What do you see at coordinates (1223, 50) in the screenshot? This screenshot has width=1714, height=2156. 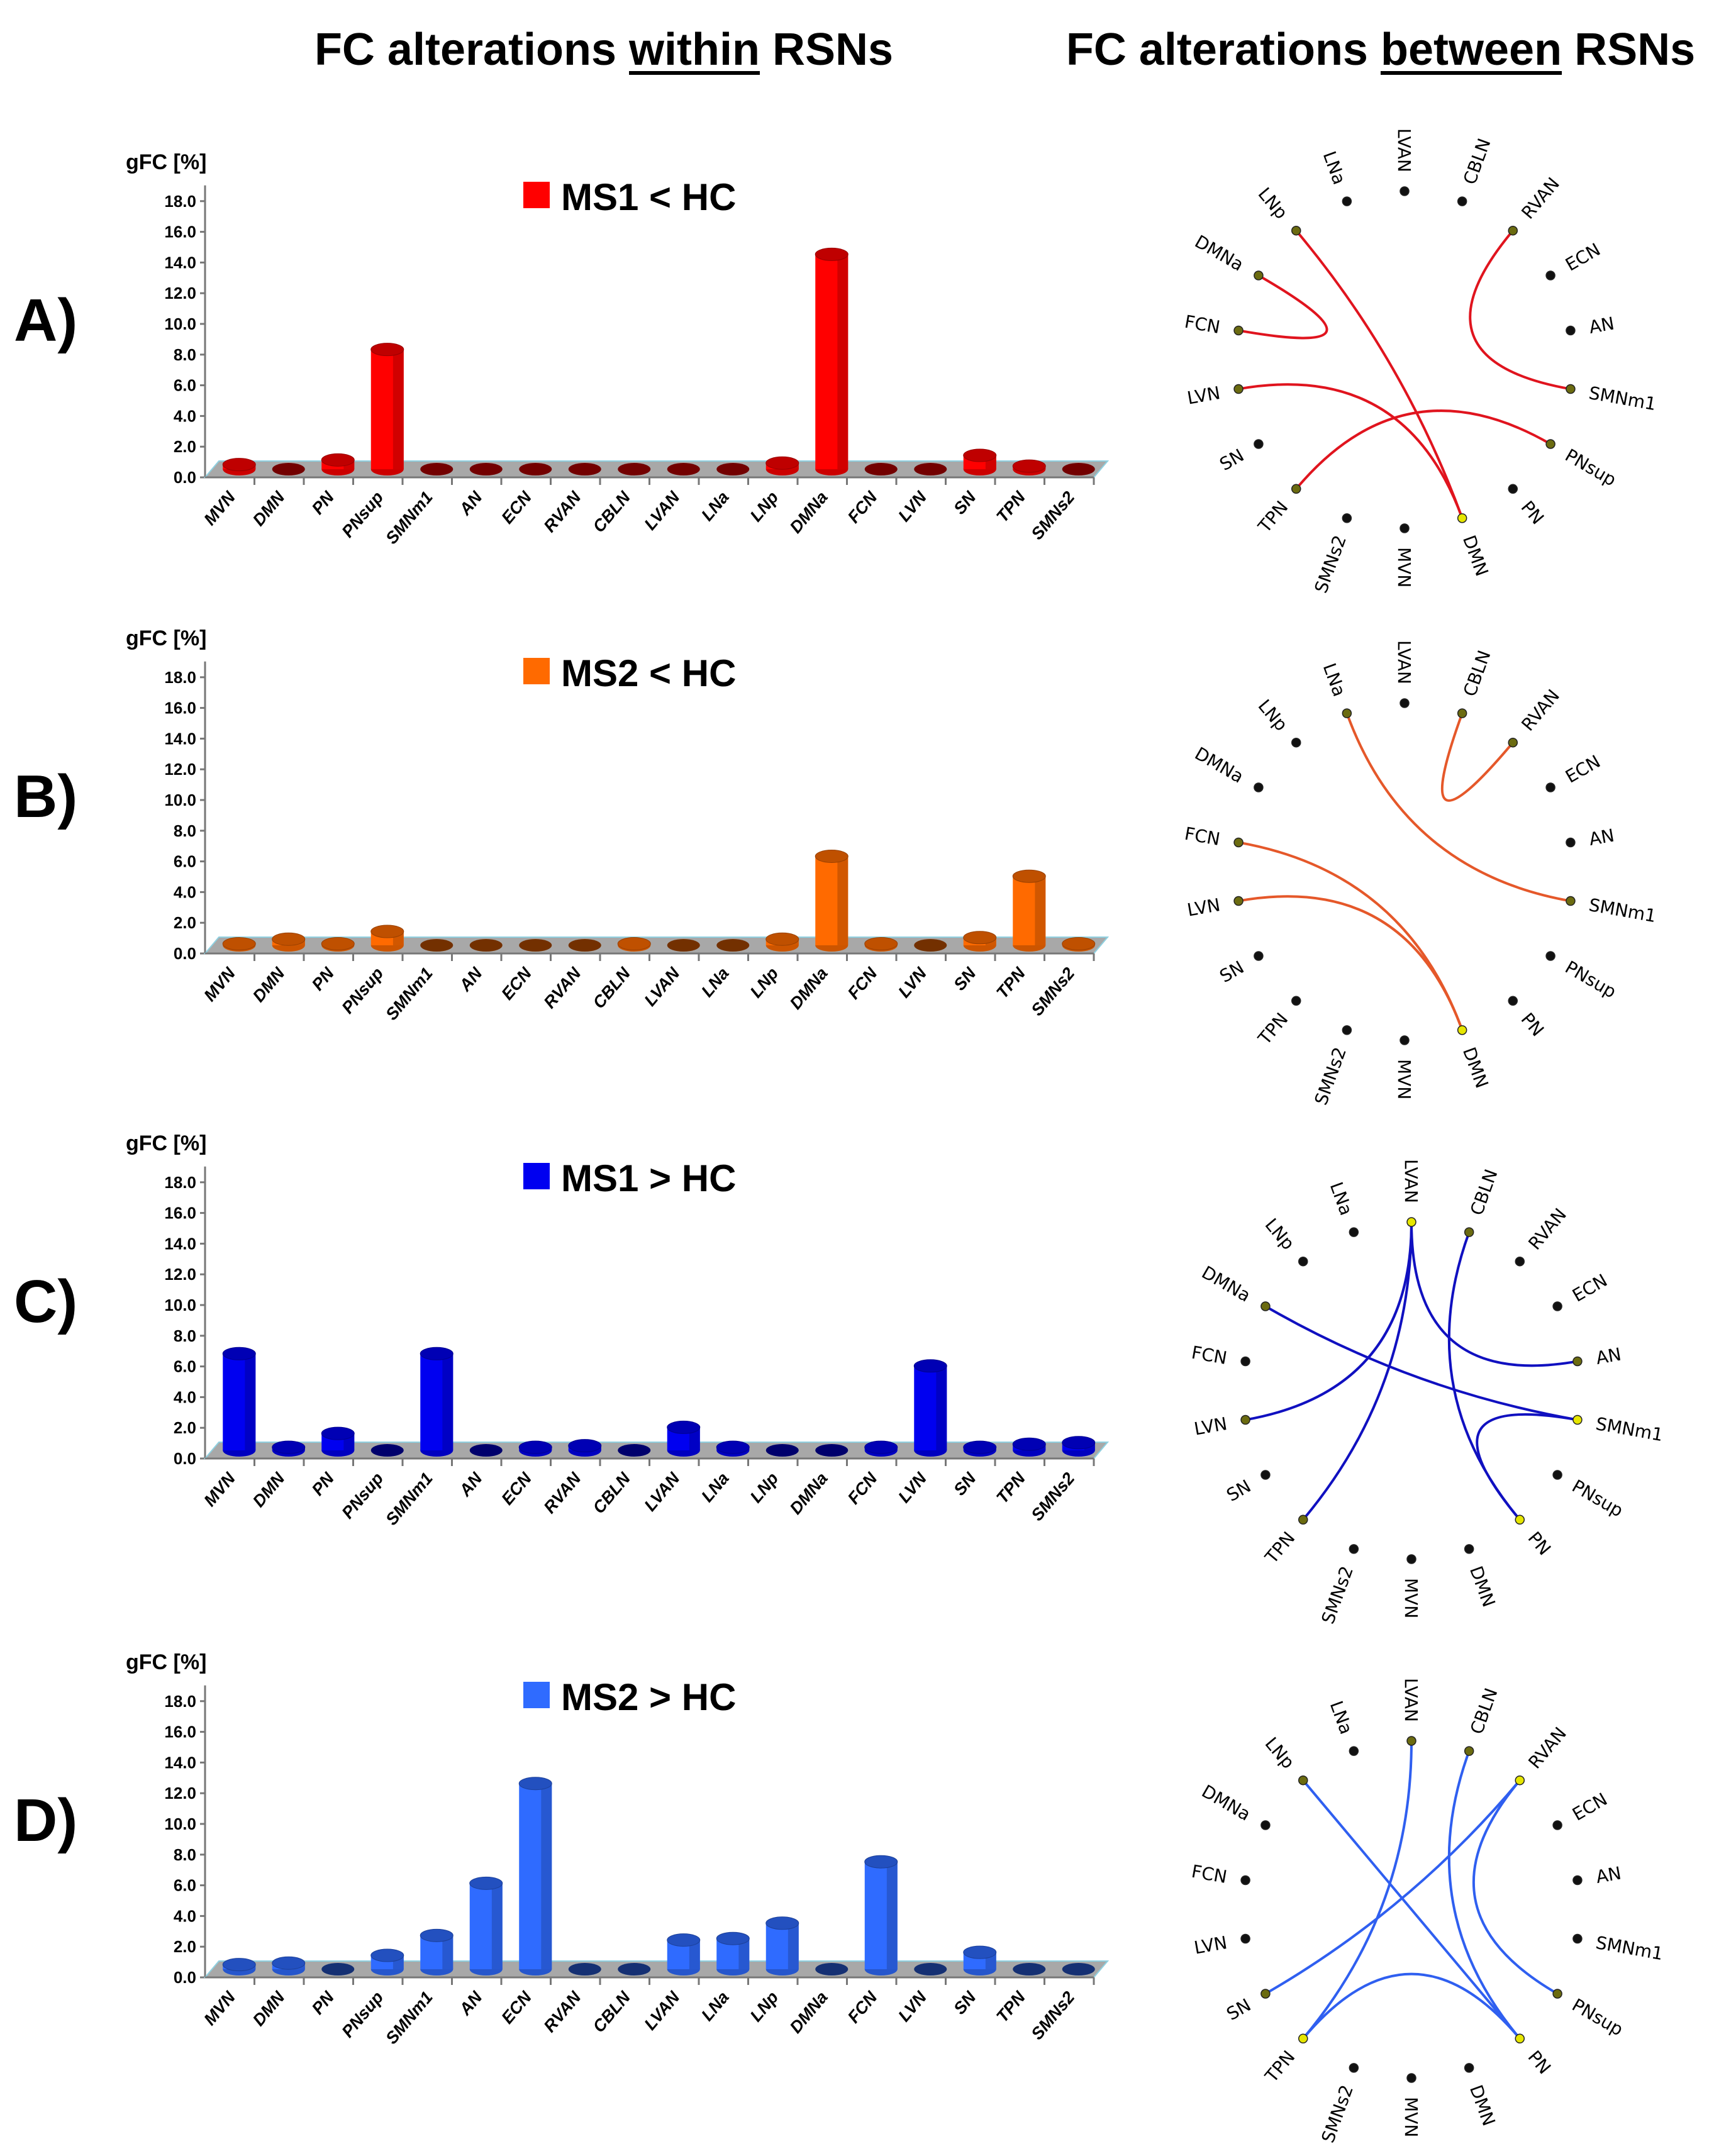 I see `header-between-prefix: FC alterations` at bounding box center [1223, 50].